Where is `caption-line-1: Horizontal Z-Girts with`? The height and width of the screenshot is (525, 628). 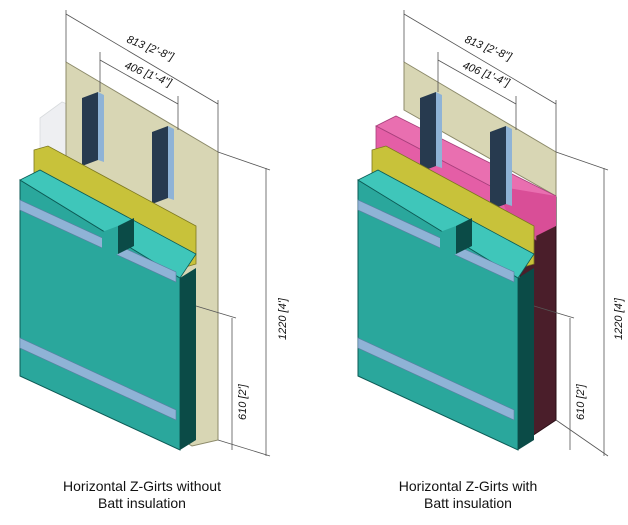
caption-line-1: Horizontal Z-Girts with is located at coordinates (468, 486).